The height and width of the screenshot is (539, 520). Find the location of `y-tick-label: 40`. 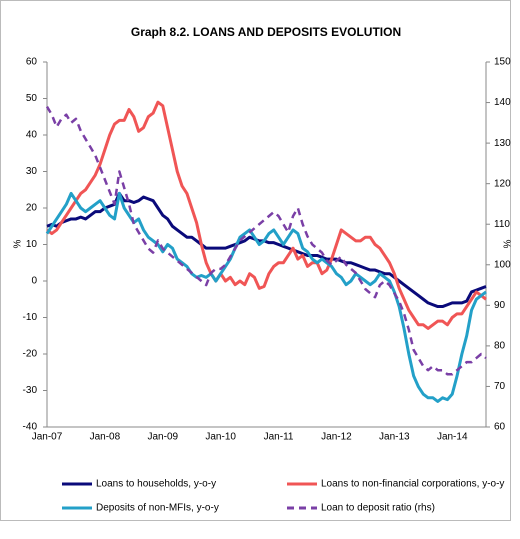

y-tick-label: 40 is located at coordinates (32, 135).